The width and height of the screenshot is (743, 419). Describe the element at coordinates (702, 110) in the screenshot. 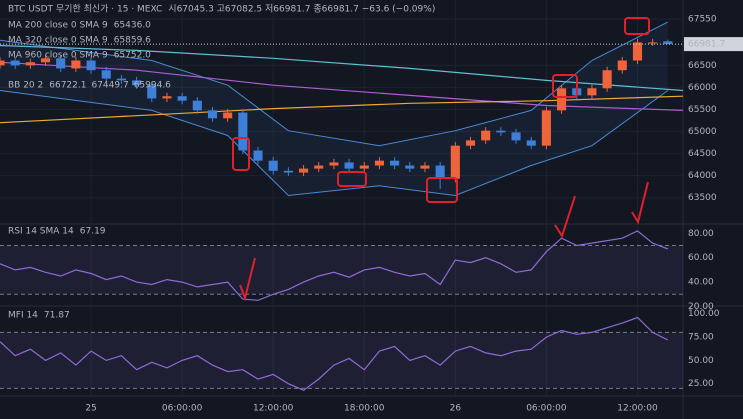

I see `y-tick-label: 65500` at that location.